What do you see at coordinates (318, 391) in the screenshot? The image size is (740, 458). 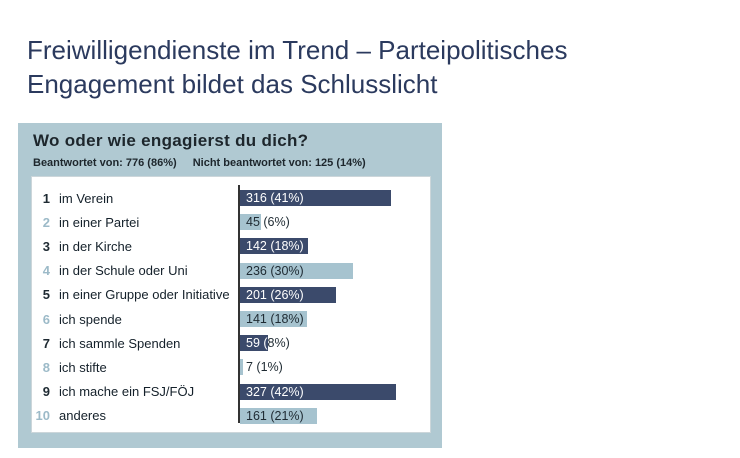 I see `bar: 327 (42%)` at bounding box center [318, 391].